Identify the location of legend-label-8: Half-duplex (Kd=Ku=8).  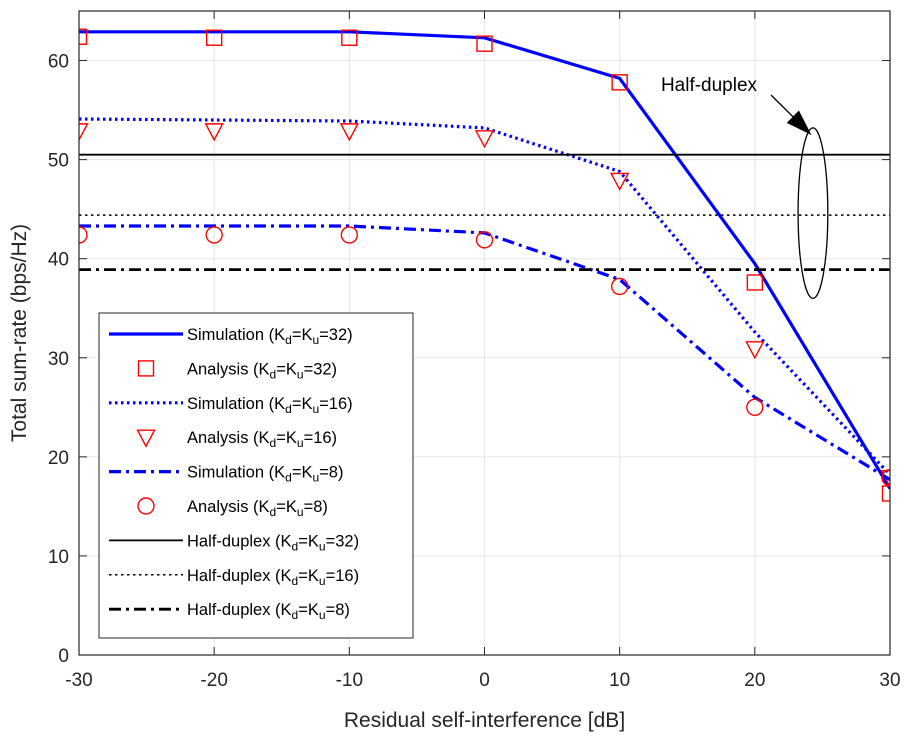
(268, 611).